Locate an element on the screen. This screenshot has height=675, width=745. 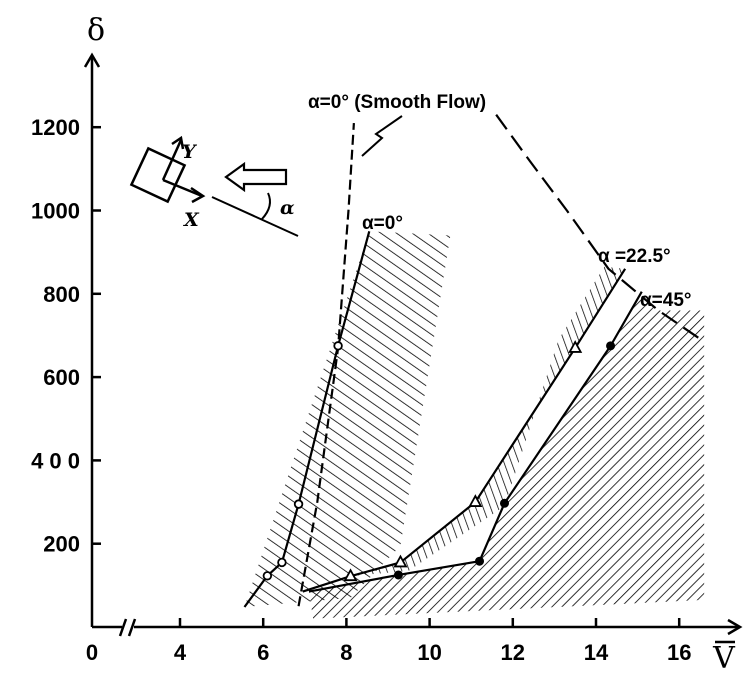
alpha-0-label: α=0° is located at coordinates (382, 223).